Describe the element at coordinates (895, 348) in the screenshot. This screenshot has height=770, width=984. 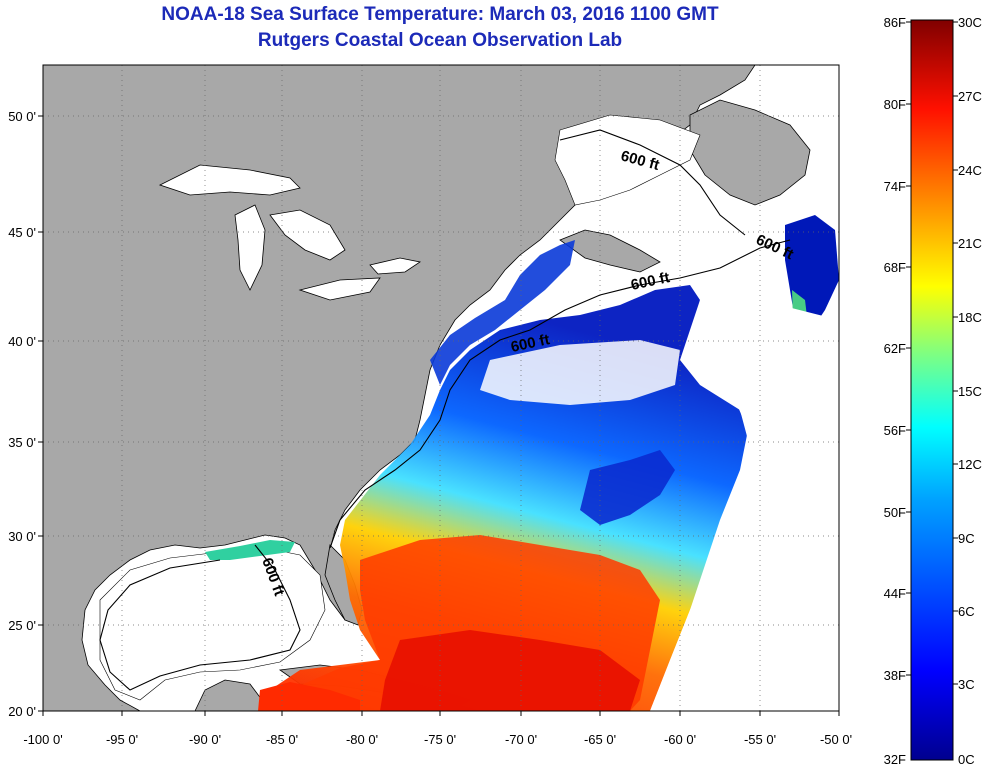
I see `colorbar-f-label: 62F` at that location.